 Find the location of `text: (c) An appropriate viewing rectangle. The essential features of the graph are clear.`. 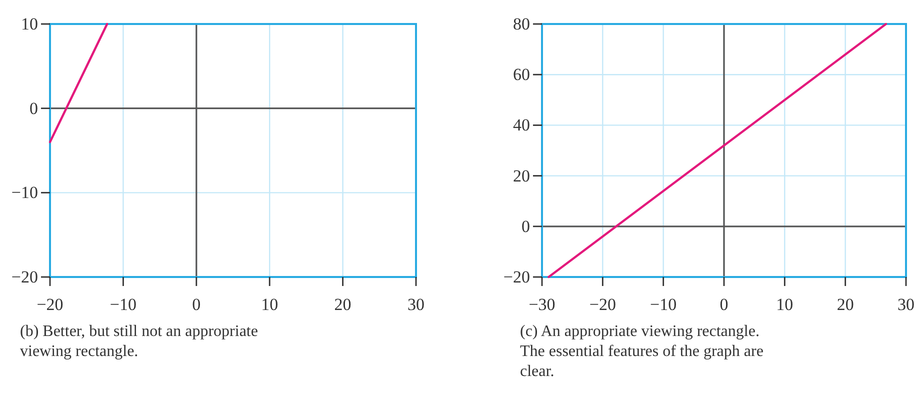

text: (c) An appropriate viewing rectangle. The essential features of the graph are clear. is located at coordinates (642, 351).